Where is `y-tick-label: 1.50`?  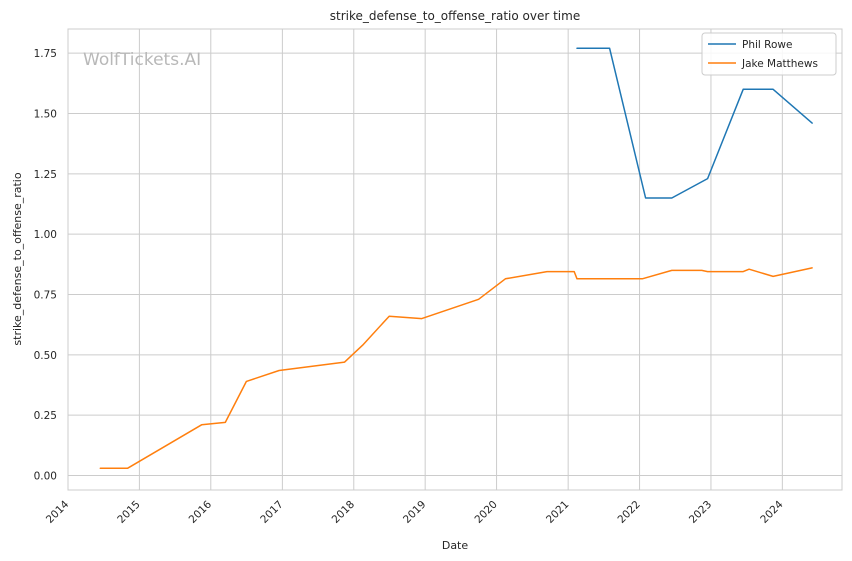
y-tick-label: 1.50 is located at coordinates (45, 114).